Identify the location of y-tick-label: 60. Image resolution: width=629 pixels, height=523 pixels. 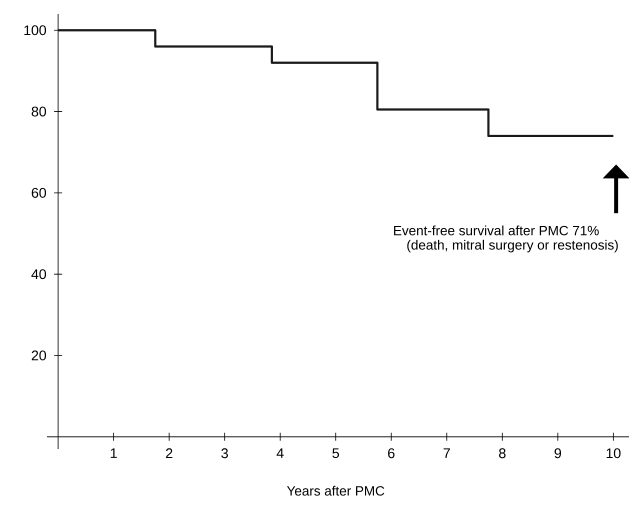
(39, 193).